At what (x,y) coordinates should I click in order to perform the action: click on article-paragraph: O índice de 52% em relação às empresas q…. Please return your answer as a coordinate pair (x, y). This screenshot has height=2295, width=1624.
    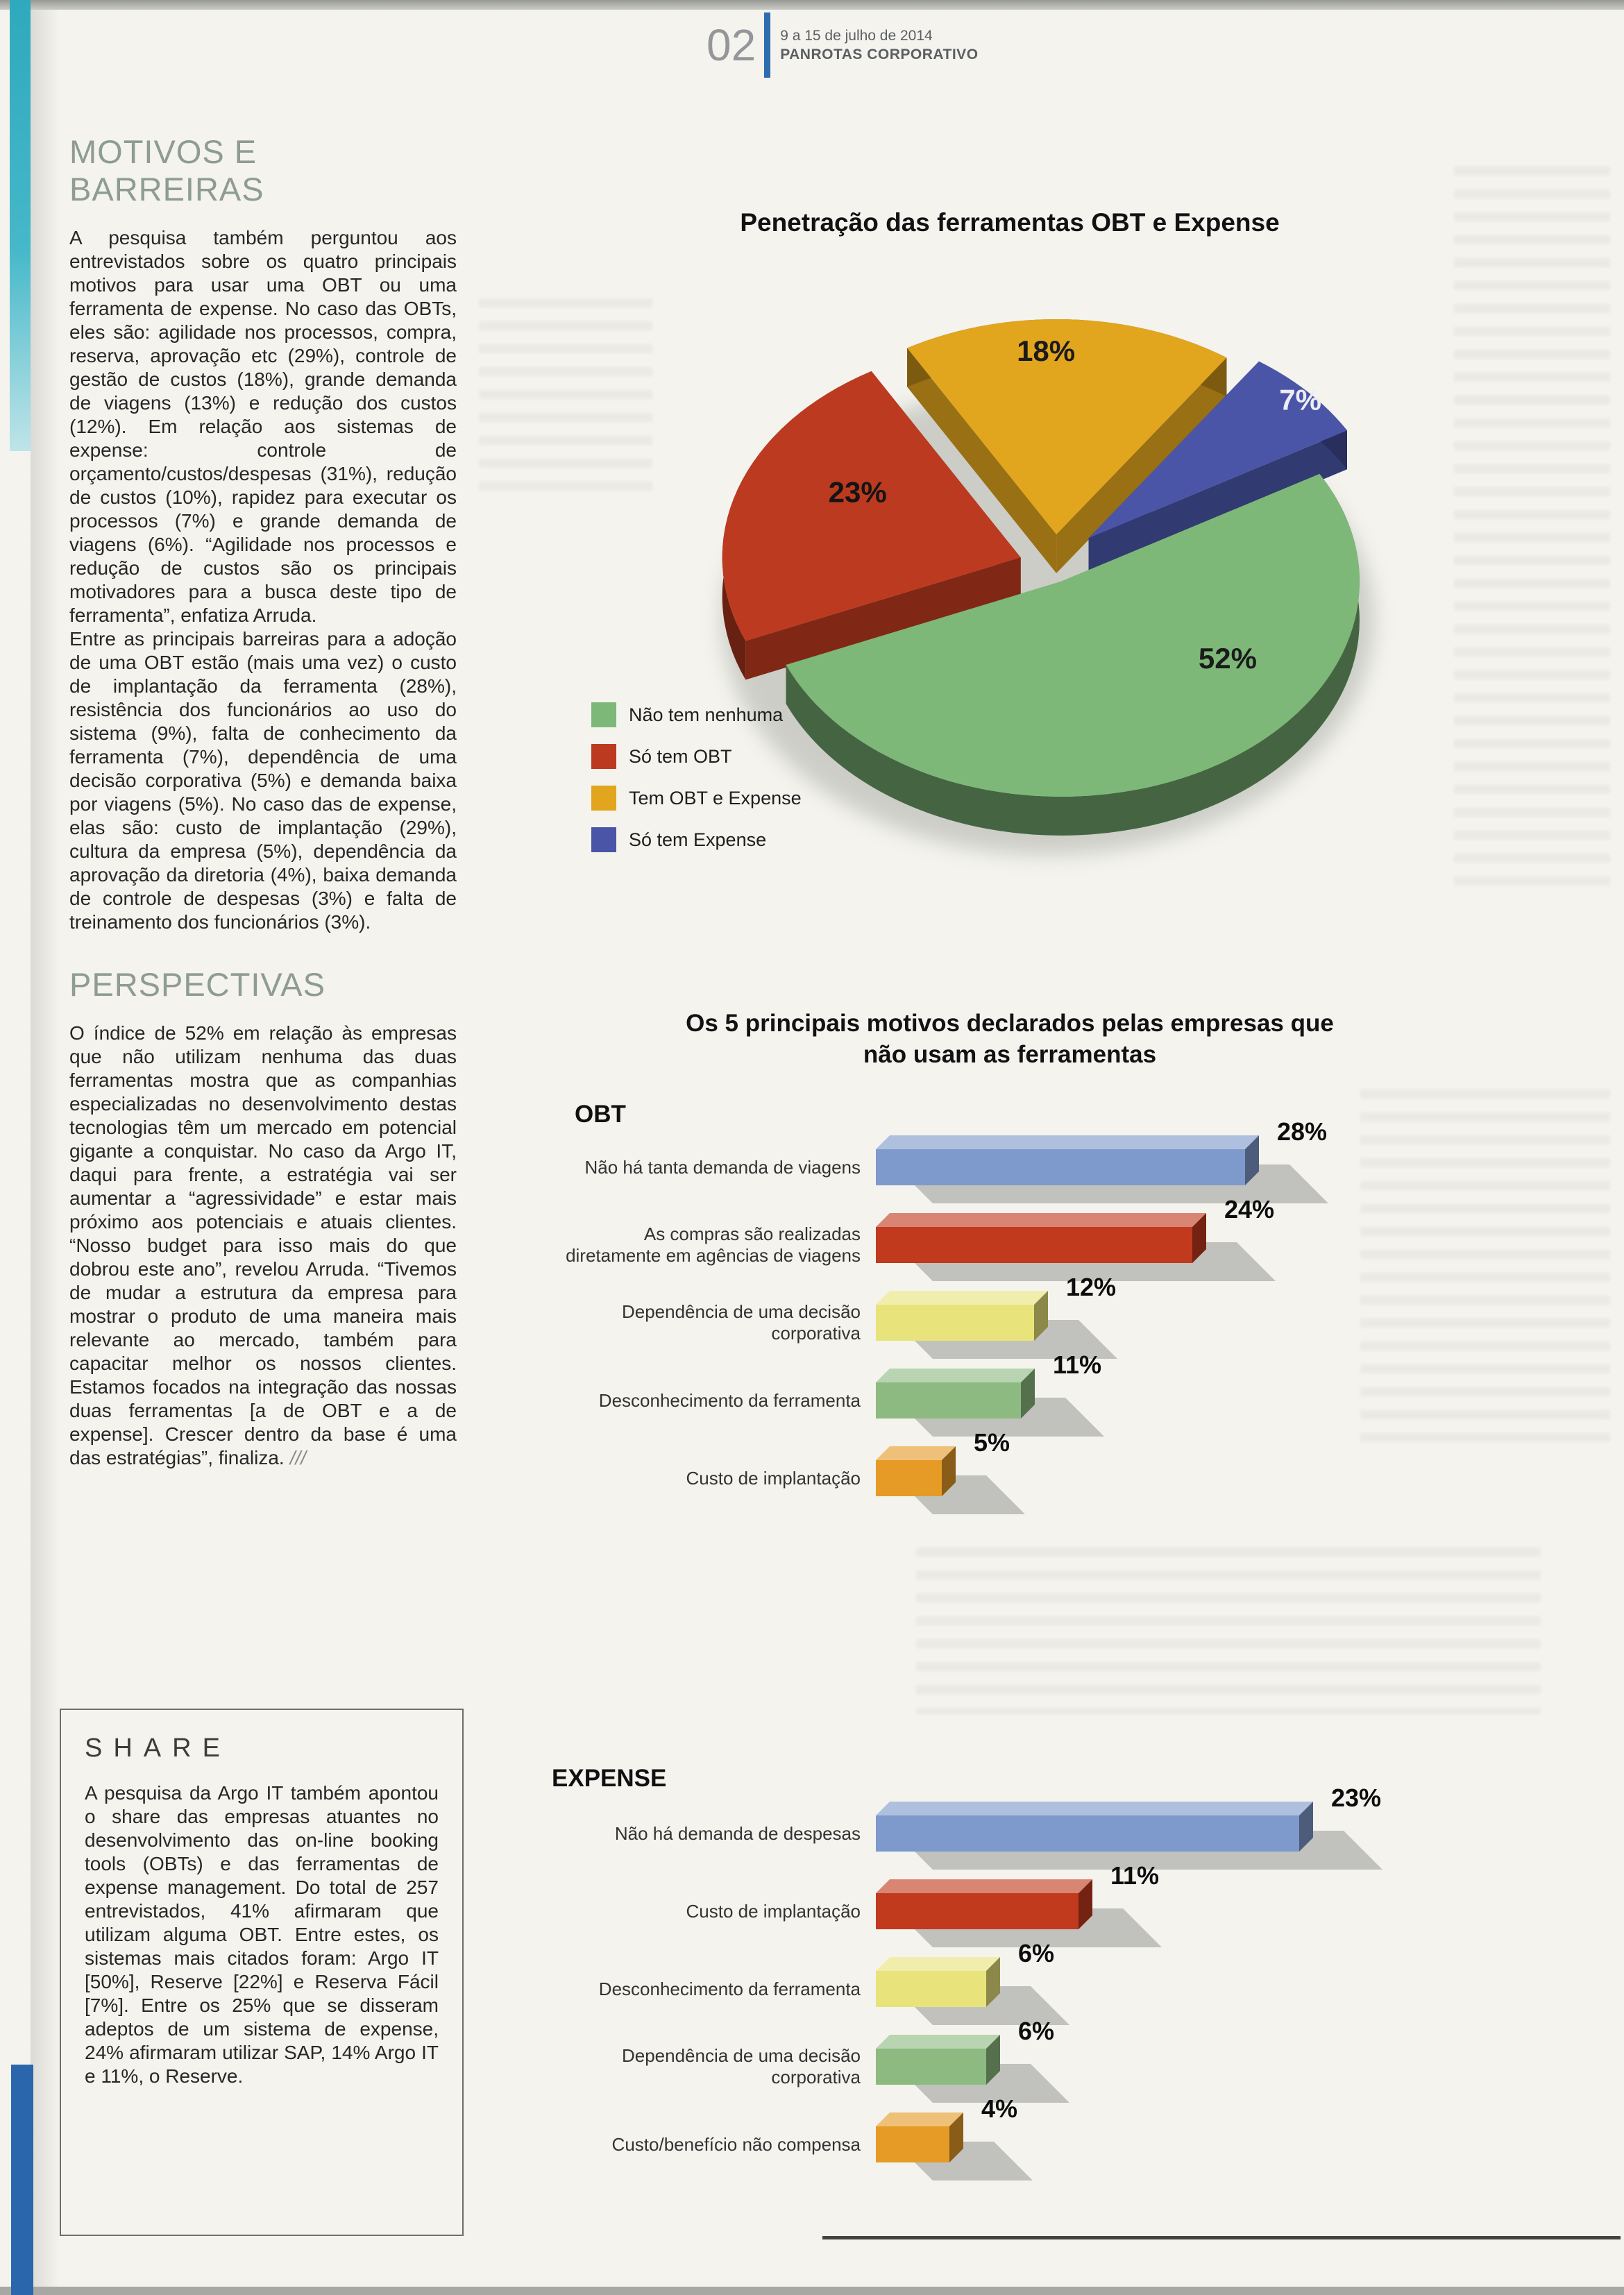
    Looking at the image, I should click on (263, 1246).